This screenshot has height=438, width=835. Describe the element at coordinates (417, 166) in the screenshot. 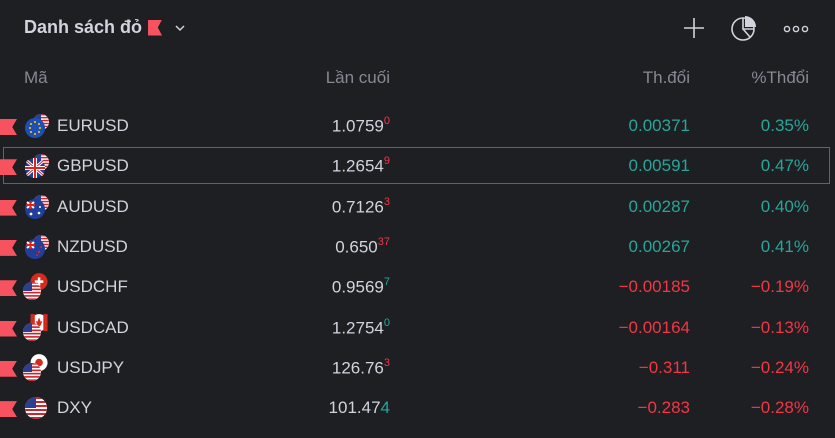

I see `watchlist-row: GBPUSD 1.26549 0.00591 0.47%` at that location.